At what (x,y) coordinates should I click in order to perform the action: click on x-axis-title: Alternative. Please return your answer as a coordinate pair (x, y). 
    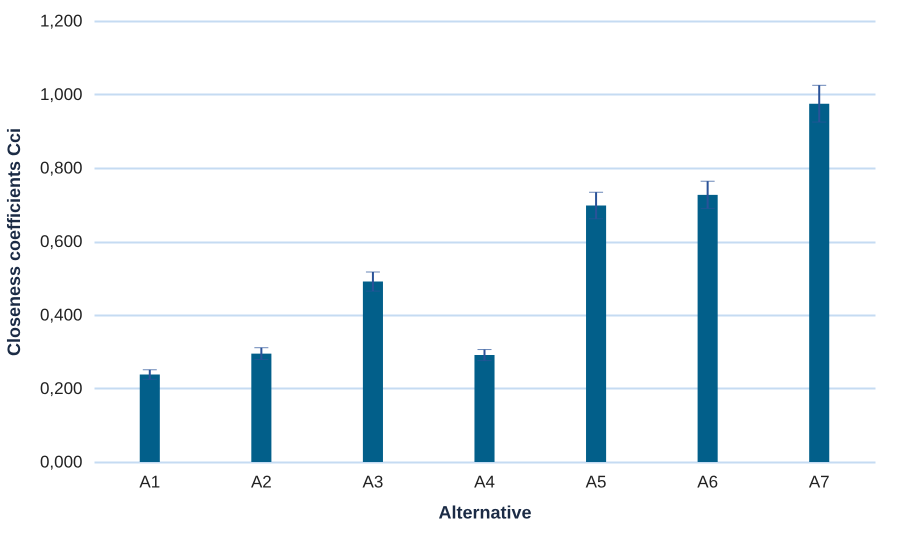
    Looking at the image, I should click on (485, 512).